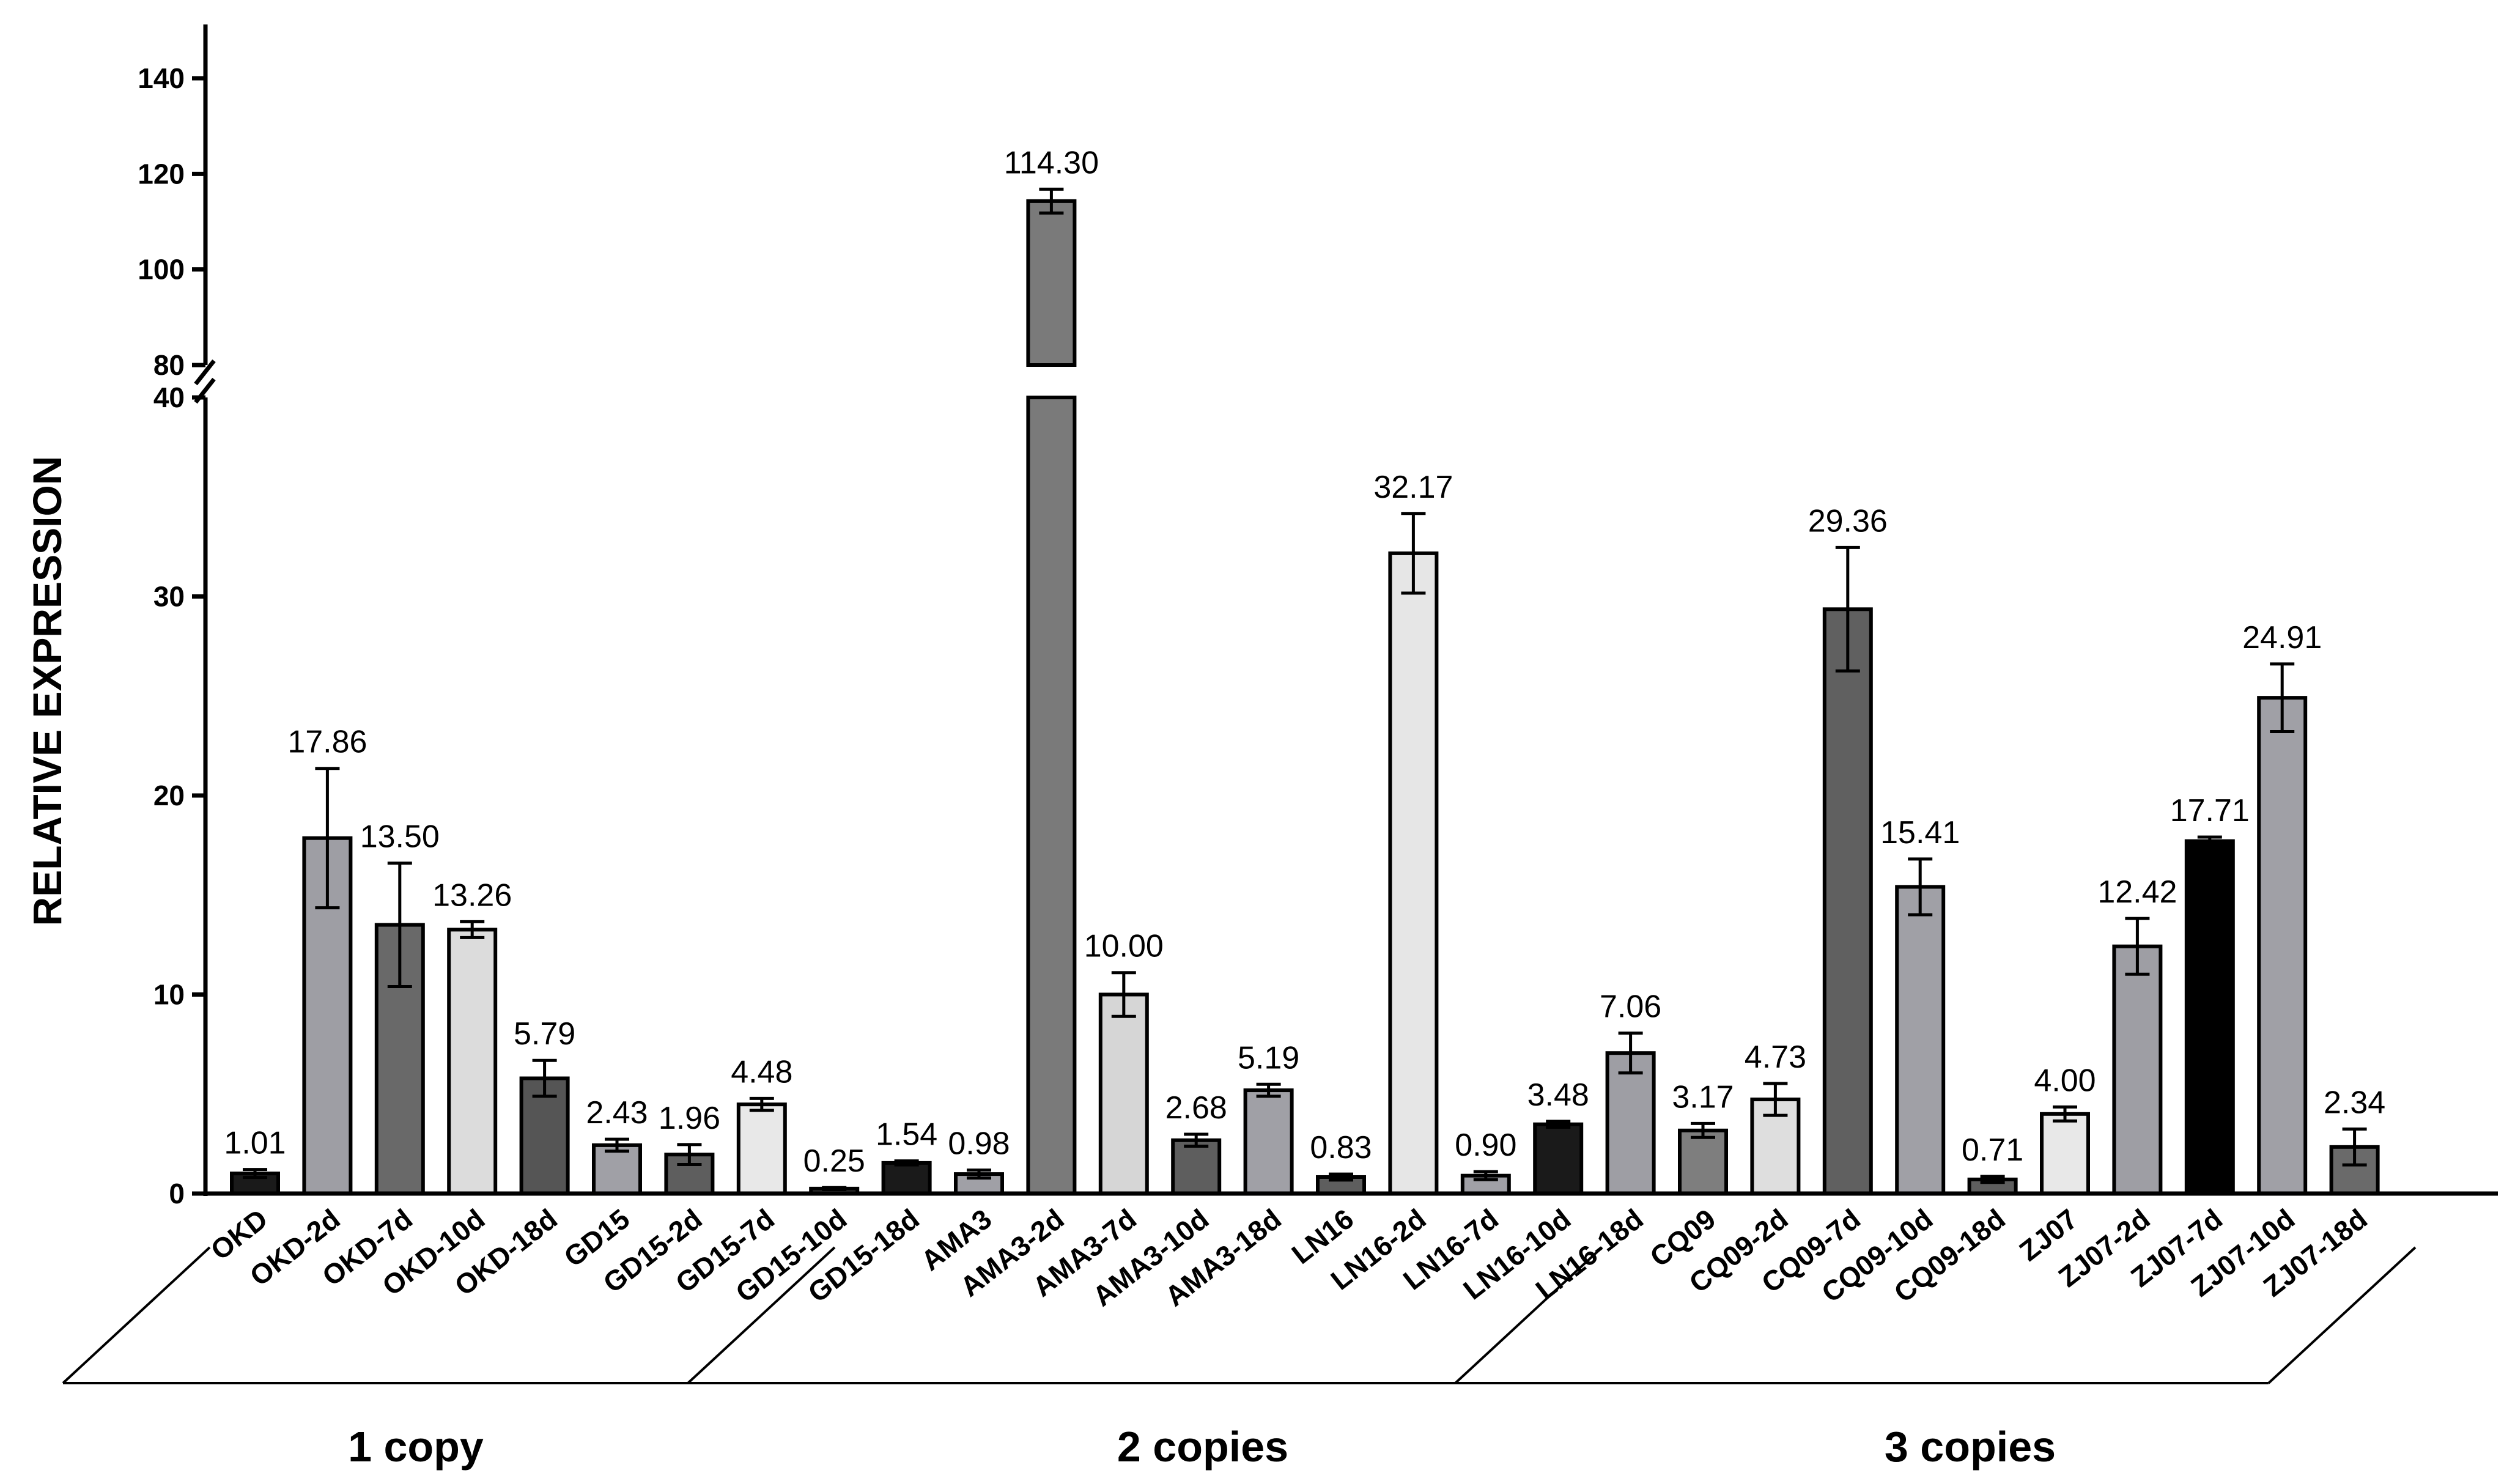  I want to click on data-label: 15.41, so click(1920, 833).